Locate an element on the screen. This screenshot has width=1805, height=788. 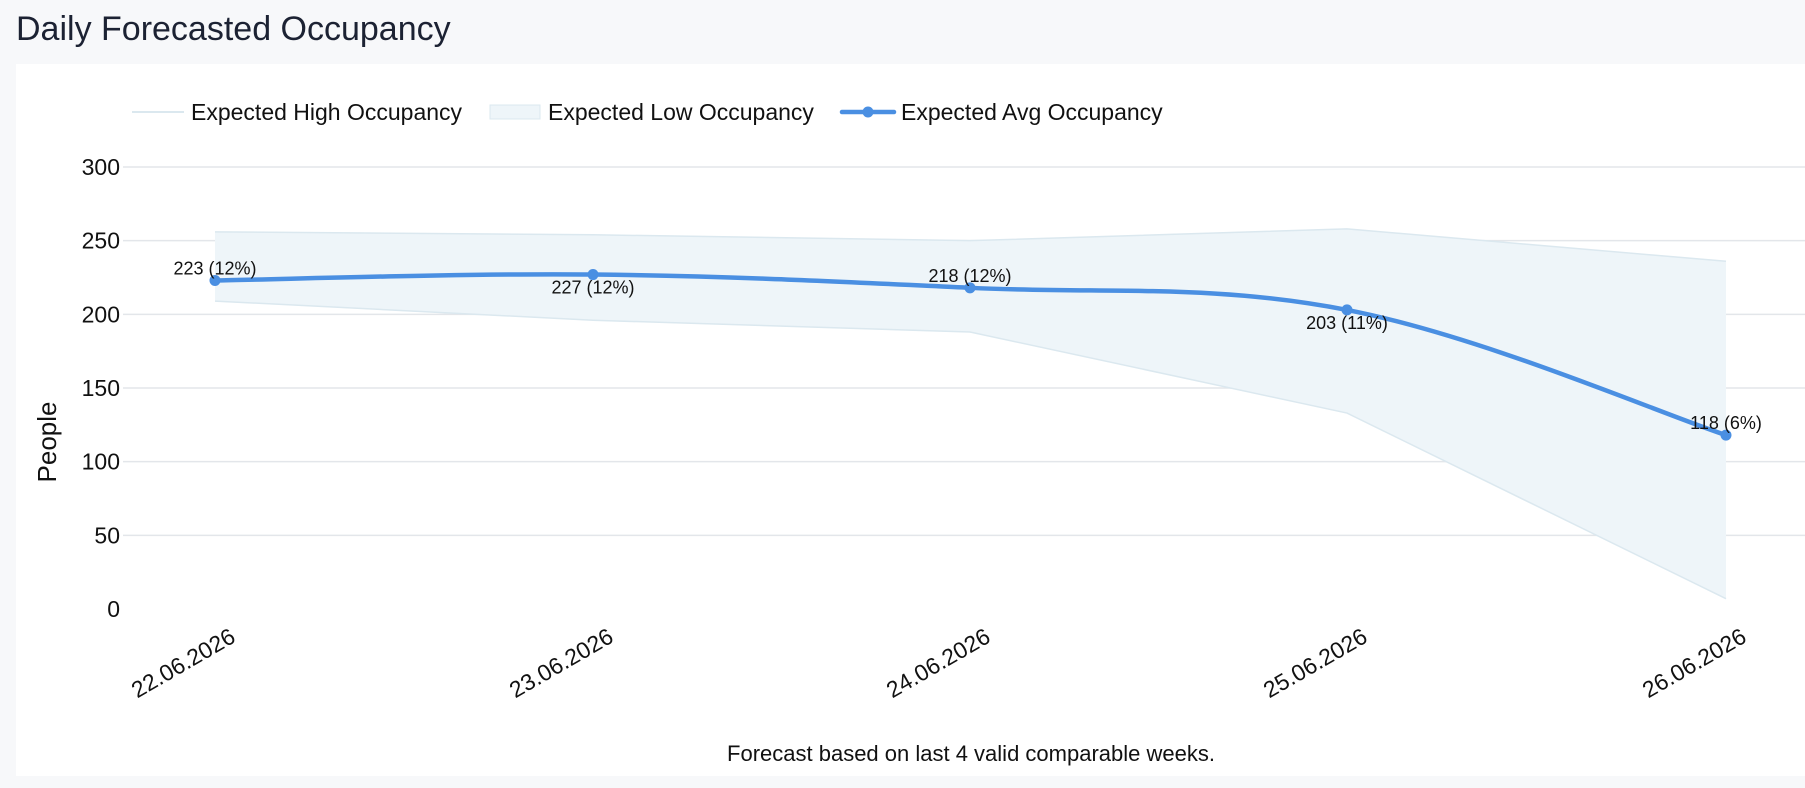
x-tick-label: 24.06.2026 is located at coordinates (938, 663).